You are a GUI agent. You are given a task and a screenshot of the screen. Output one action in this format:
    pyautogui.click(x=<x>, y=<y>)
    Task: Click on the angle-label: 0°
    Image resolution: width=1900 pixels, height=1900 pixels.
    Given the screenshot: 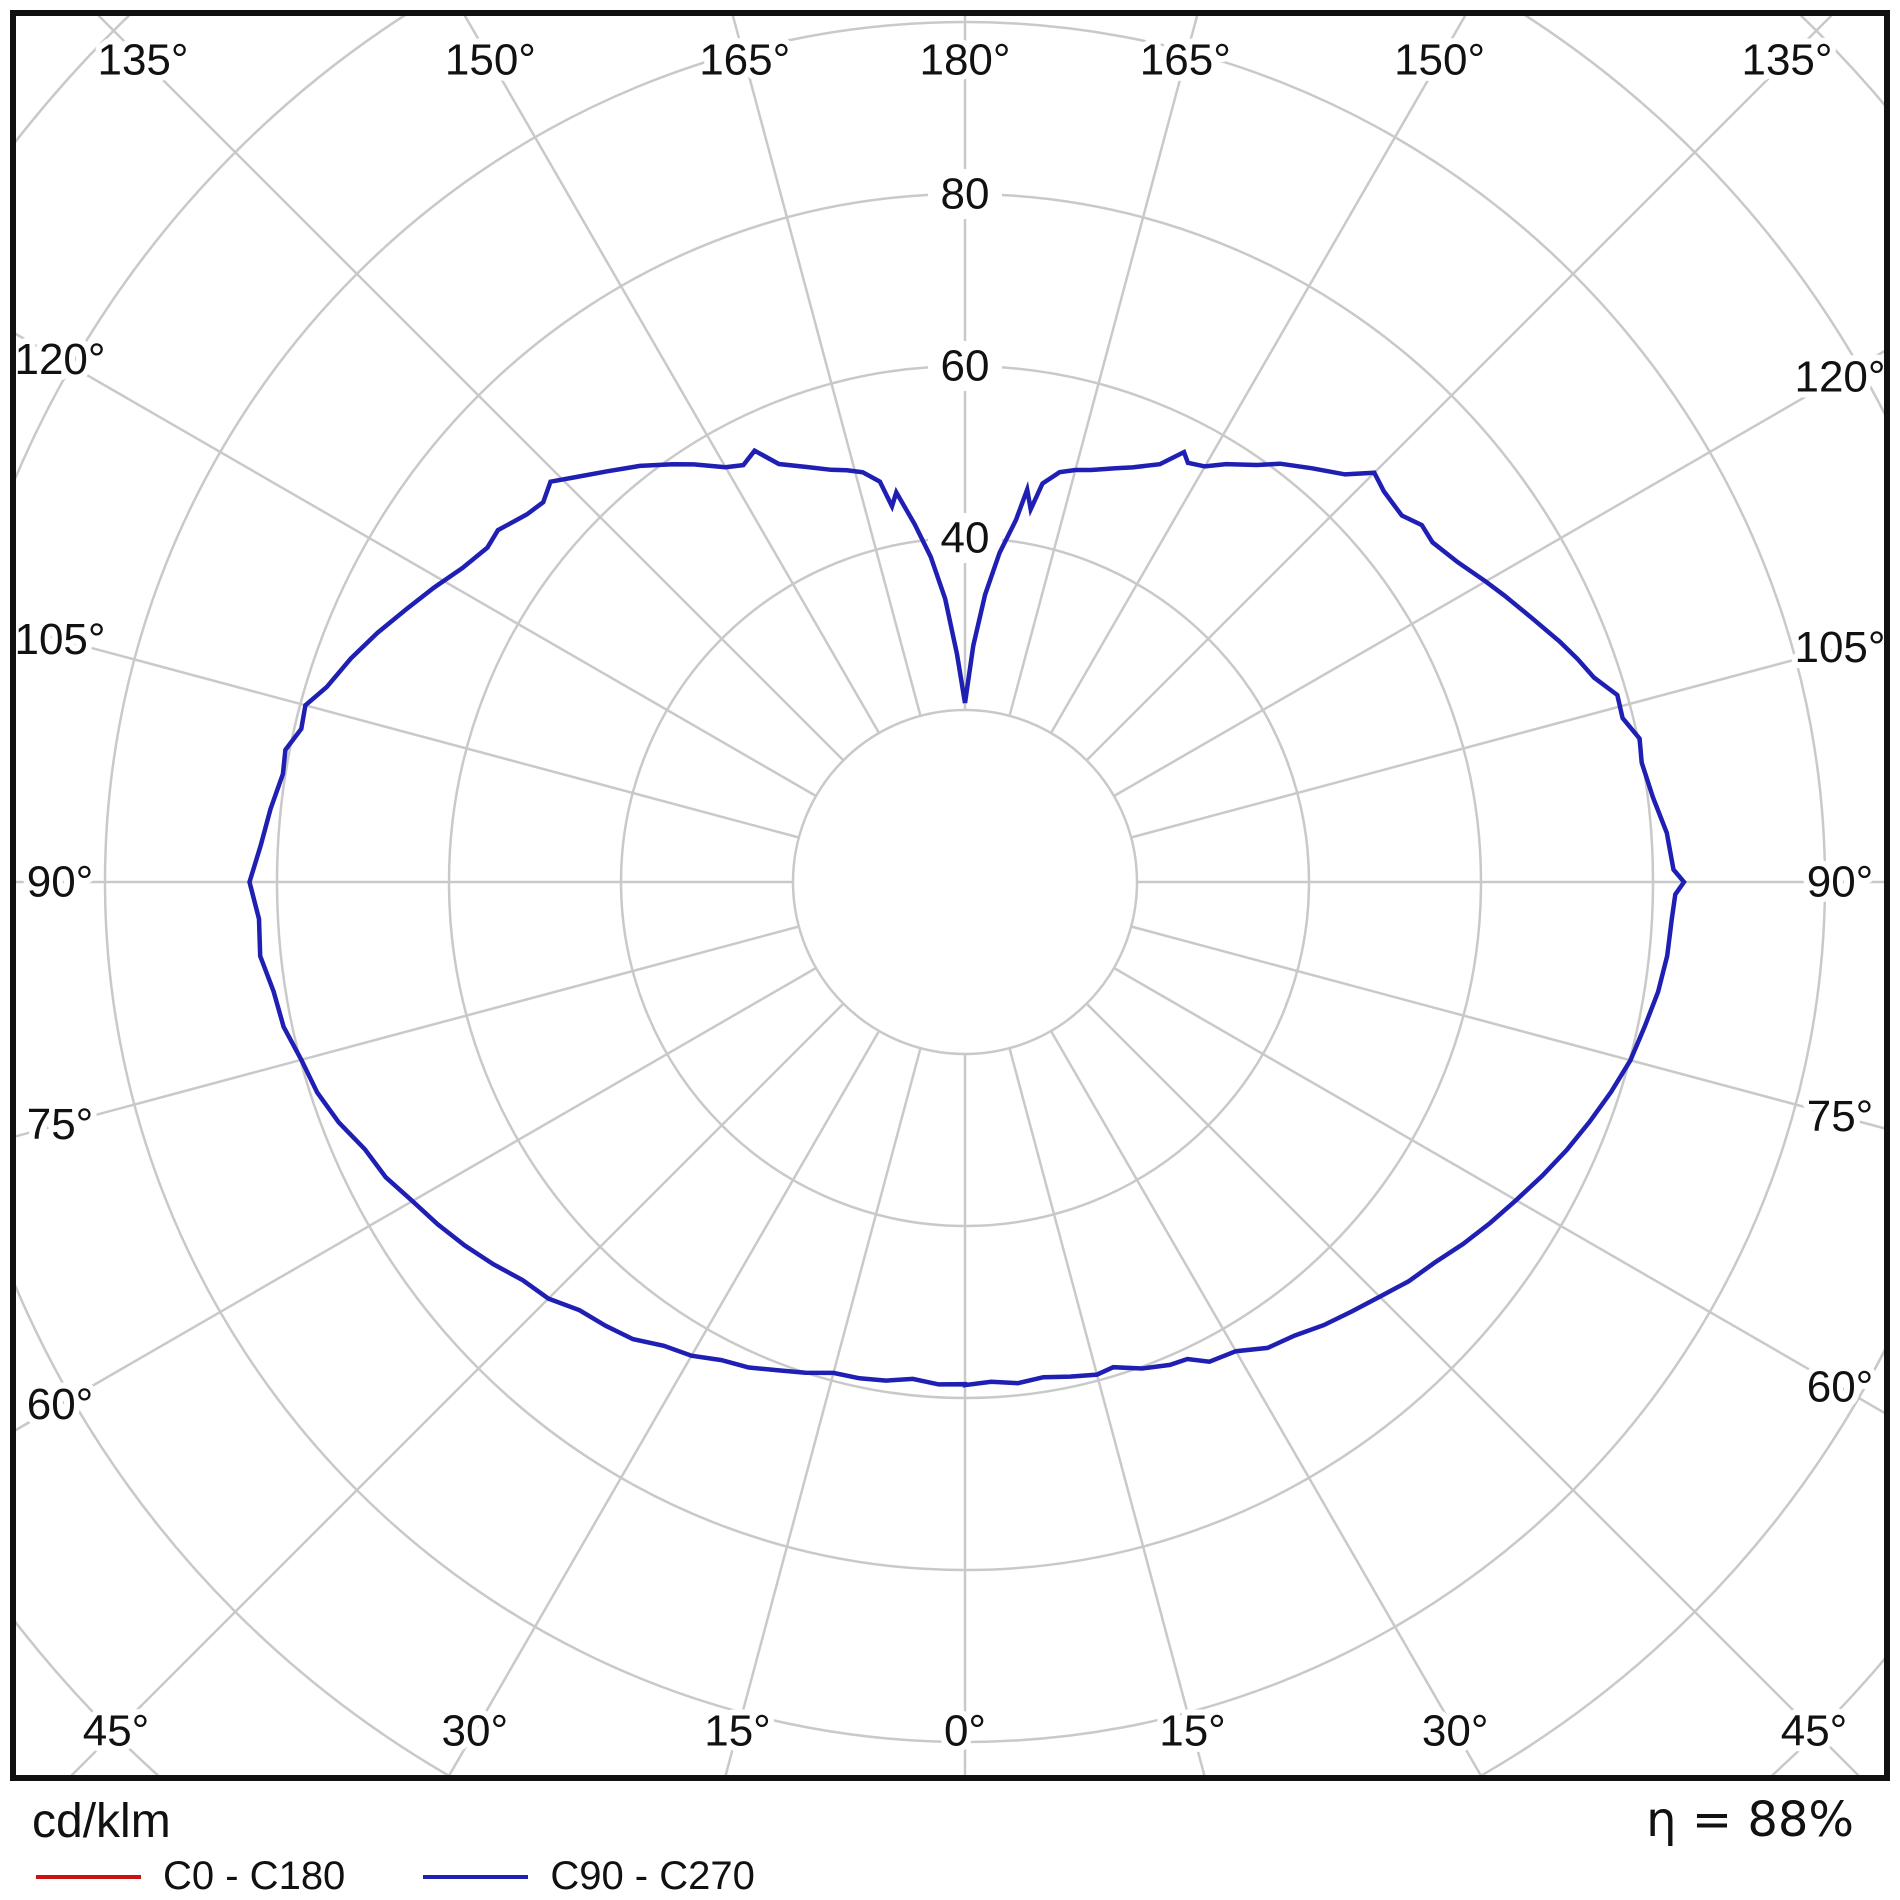 What is the action you would take?
    pyautogui.click(x=965, y=1731)
    